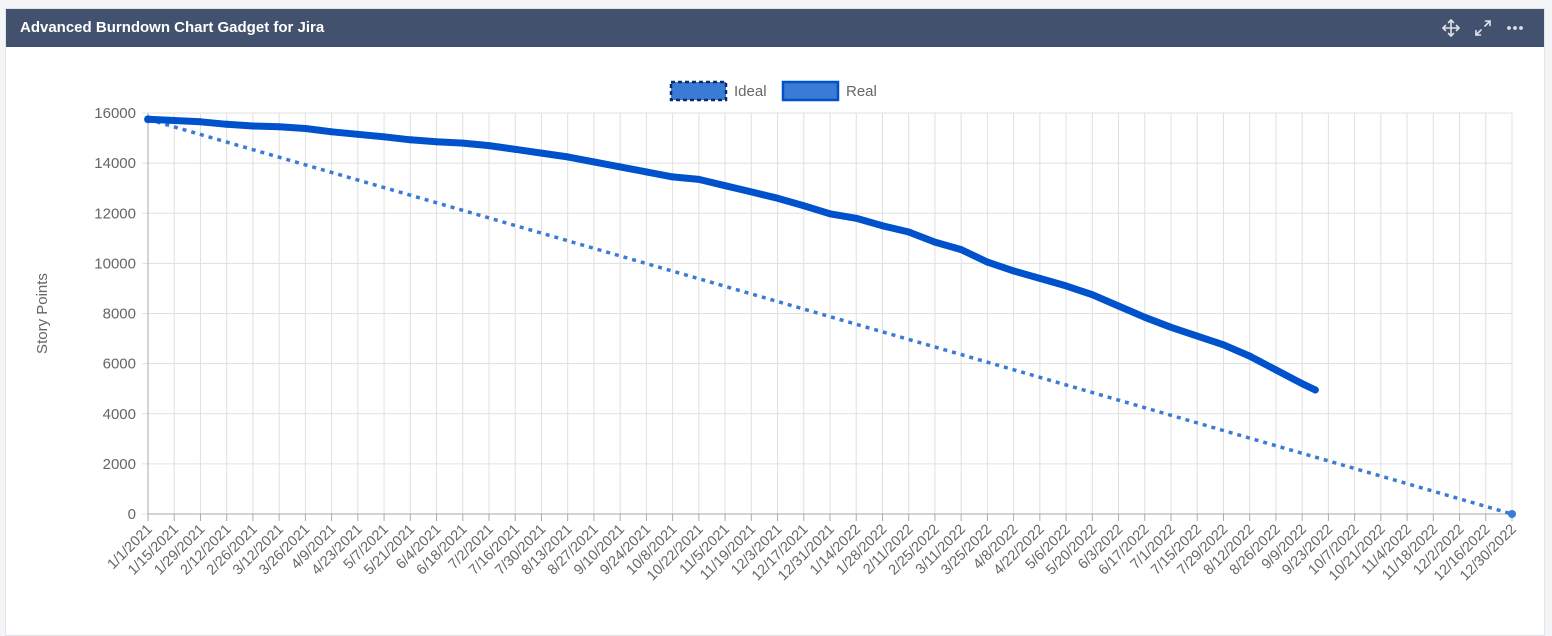 The width and height of the screenshot is (1552, 636). Describe the element at coordinates (115, 113) in the screenshot. I see `y-tick-label: 16000` at that location.